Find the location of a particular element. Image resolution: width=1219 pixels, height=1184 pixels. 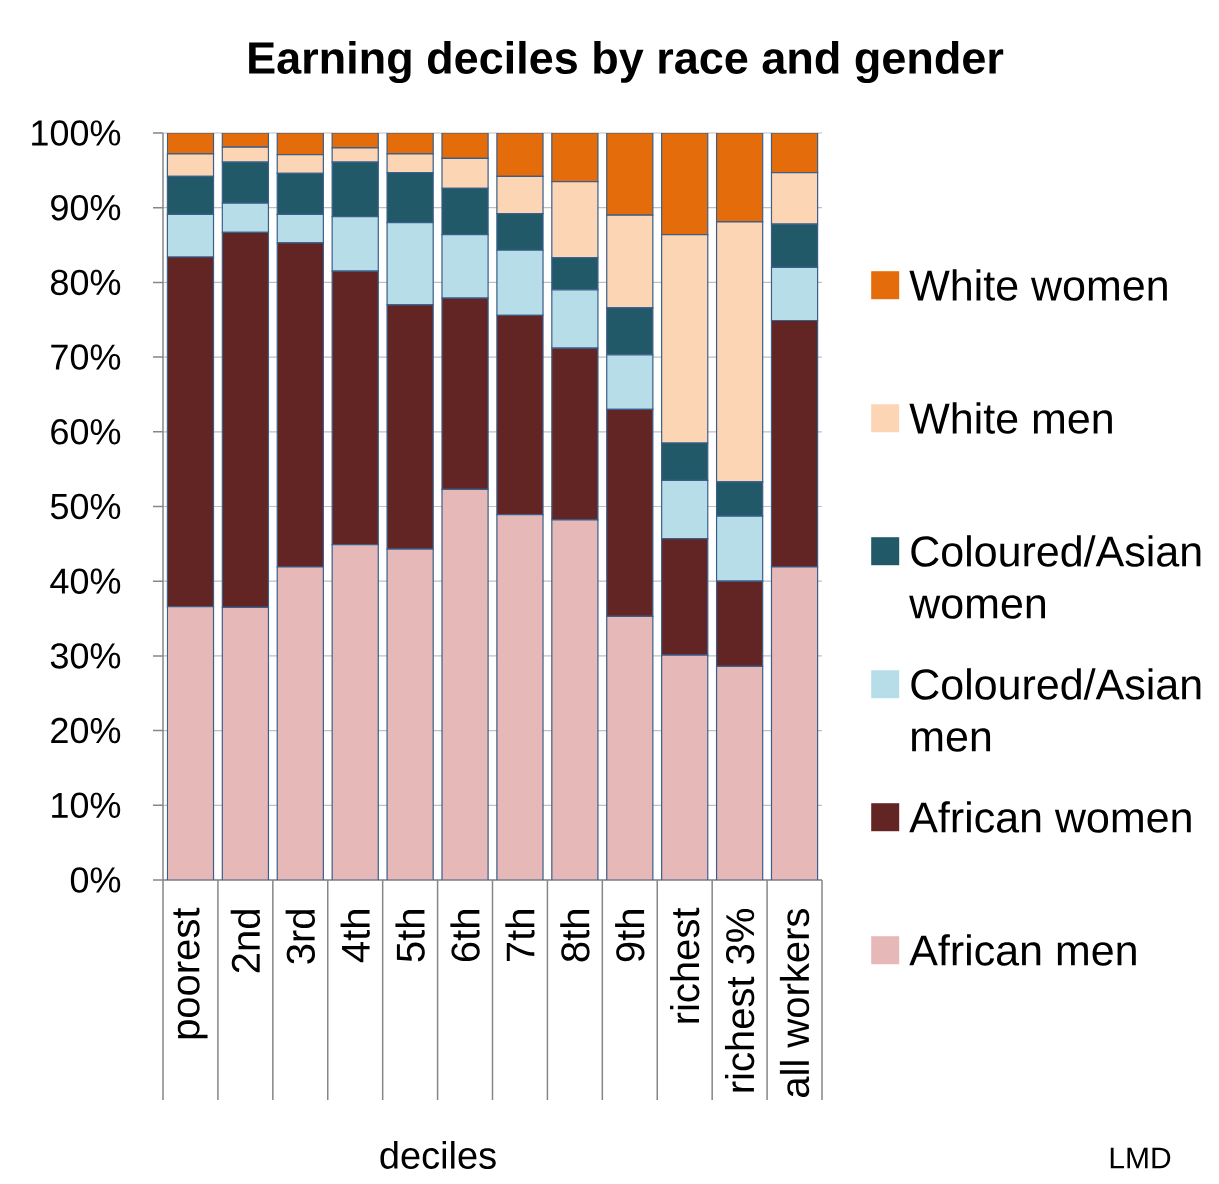

x-tick-label: 2nd is located at coordinates (245, 941).